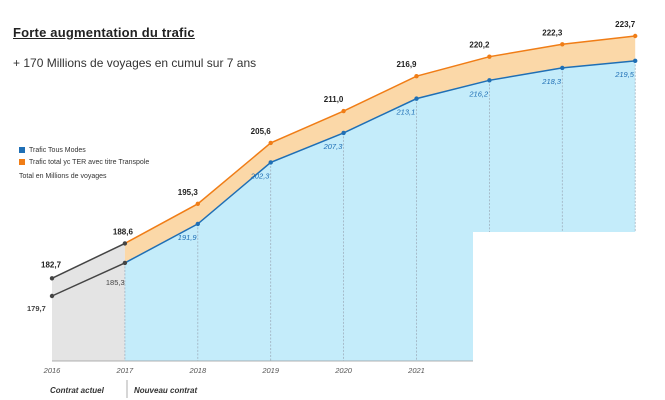 This screenshot has width=665, height=400. I want to click on marker-total-ter-2018, so click(197, 204).